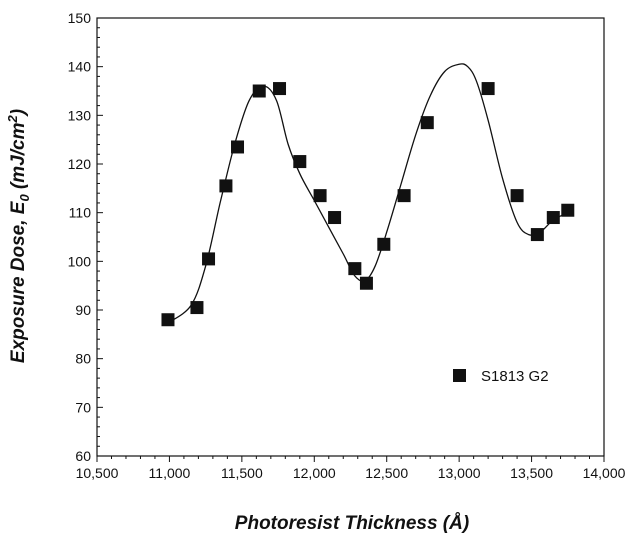 This screenshot has height=536, width=634. I want to click on x-tick-label: 12,500, so click(386, 473).